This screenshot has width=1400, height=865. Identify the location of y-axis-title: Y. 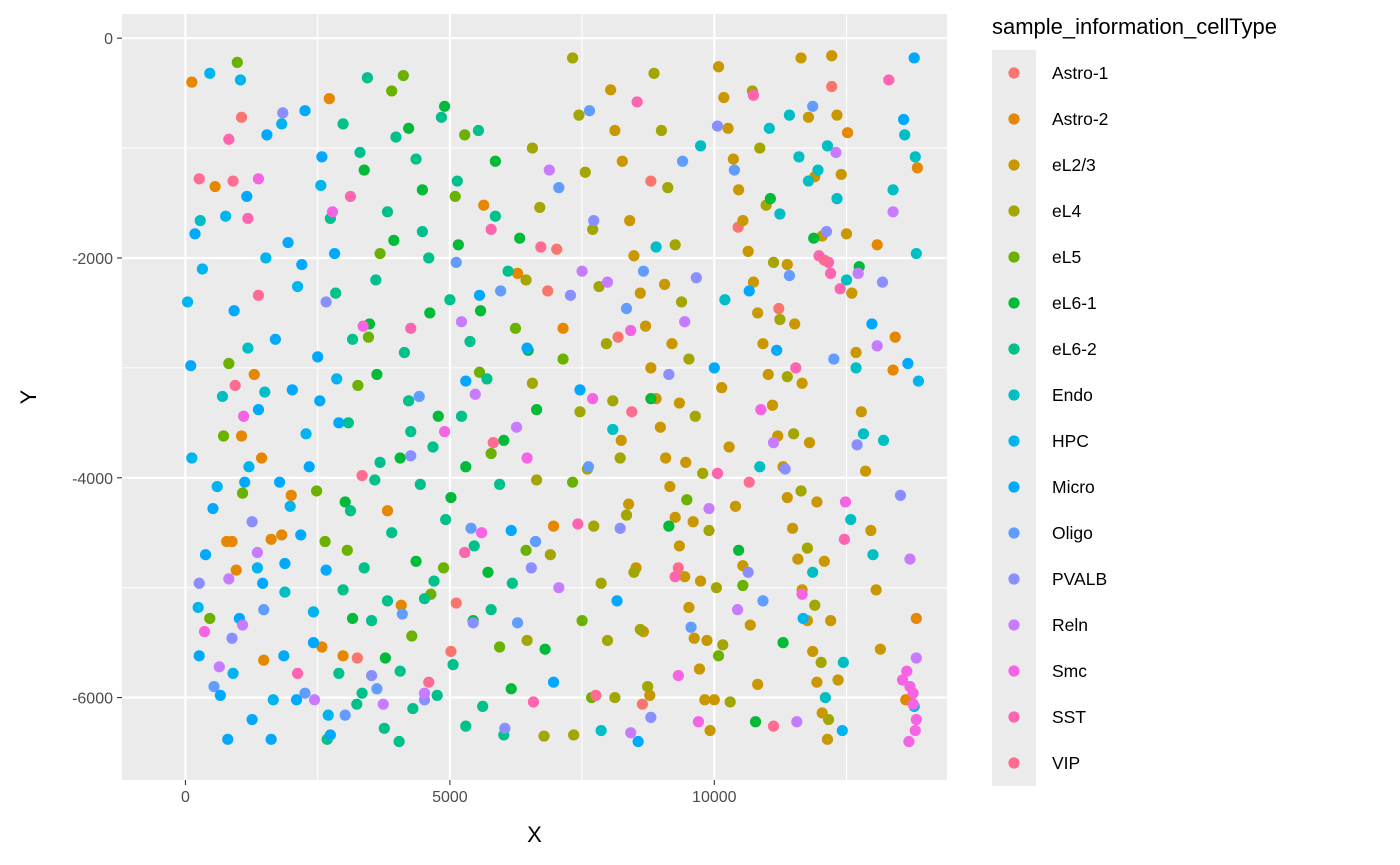
(28, 396).